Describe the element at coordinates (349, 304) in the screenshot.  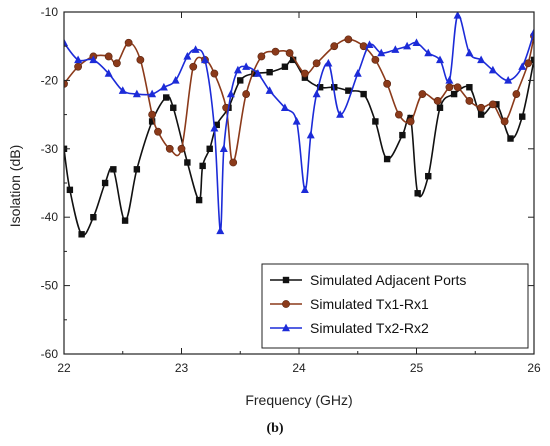
I see `legend-item: Simulated Tx1-Rx1` at that location.